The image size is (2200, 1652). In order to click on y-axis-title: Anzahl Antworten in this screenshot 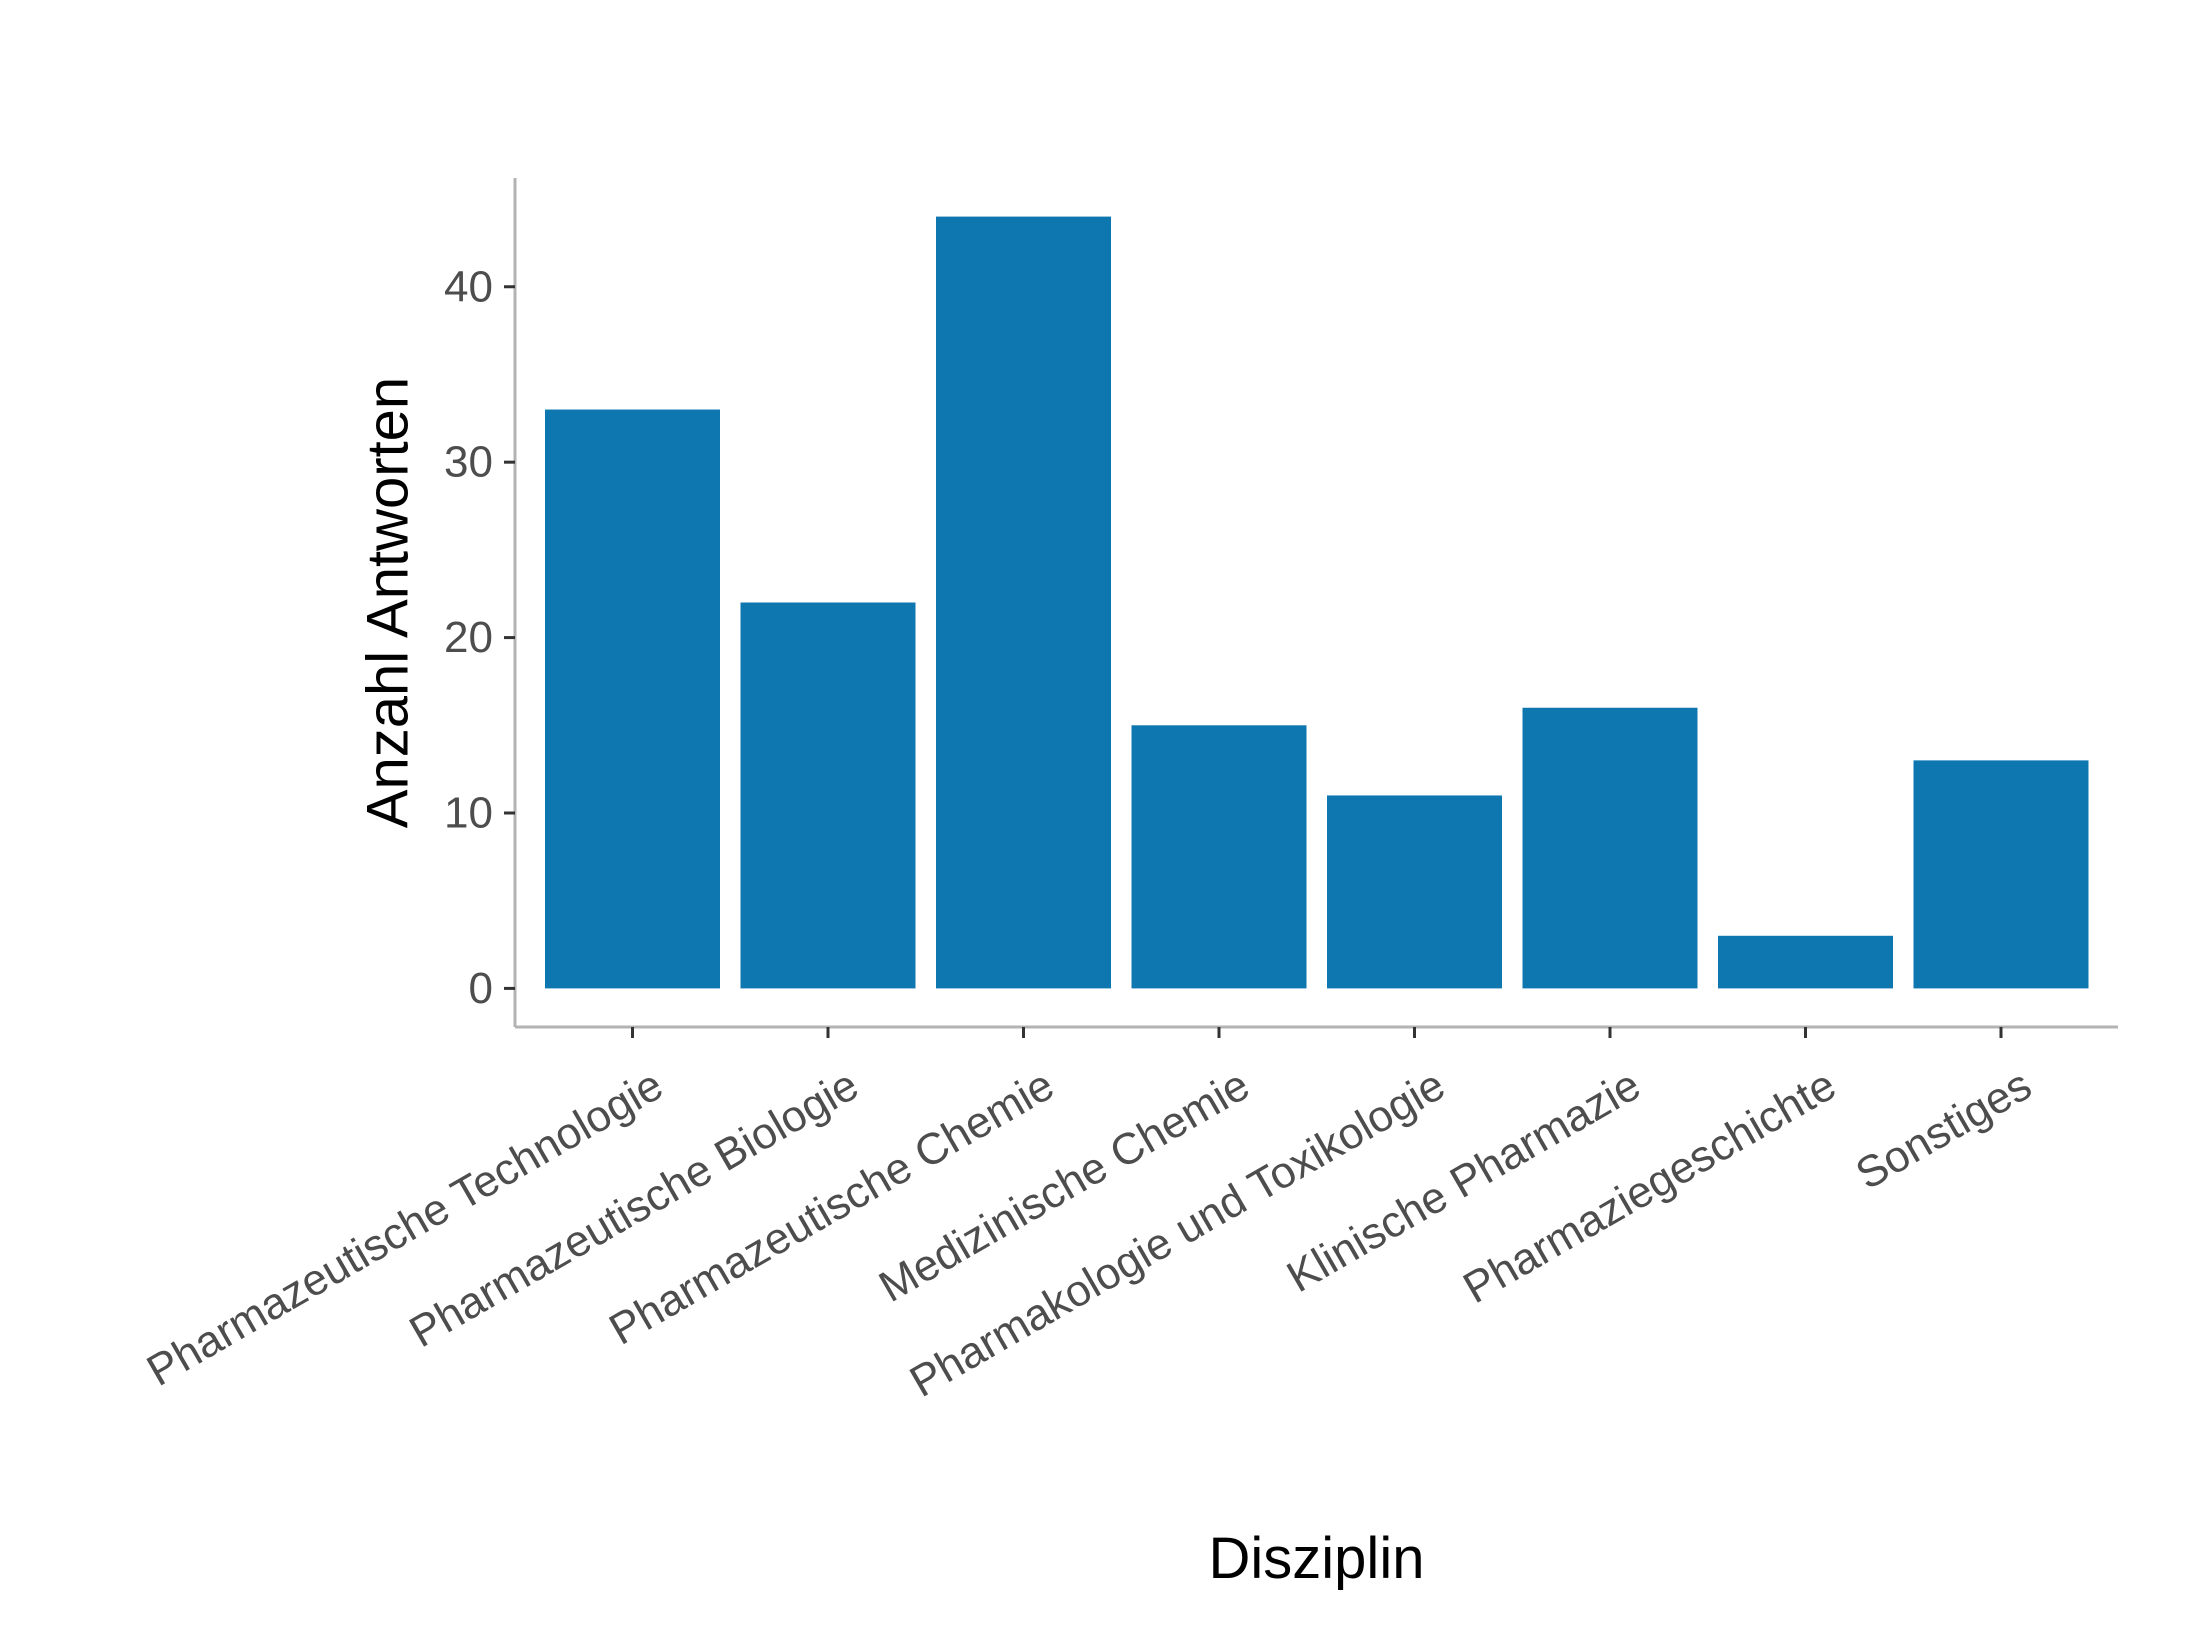, I will do `click(388, 602)`.